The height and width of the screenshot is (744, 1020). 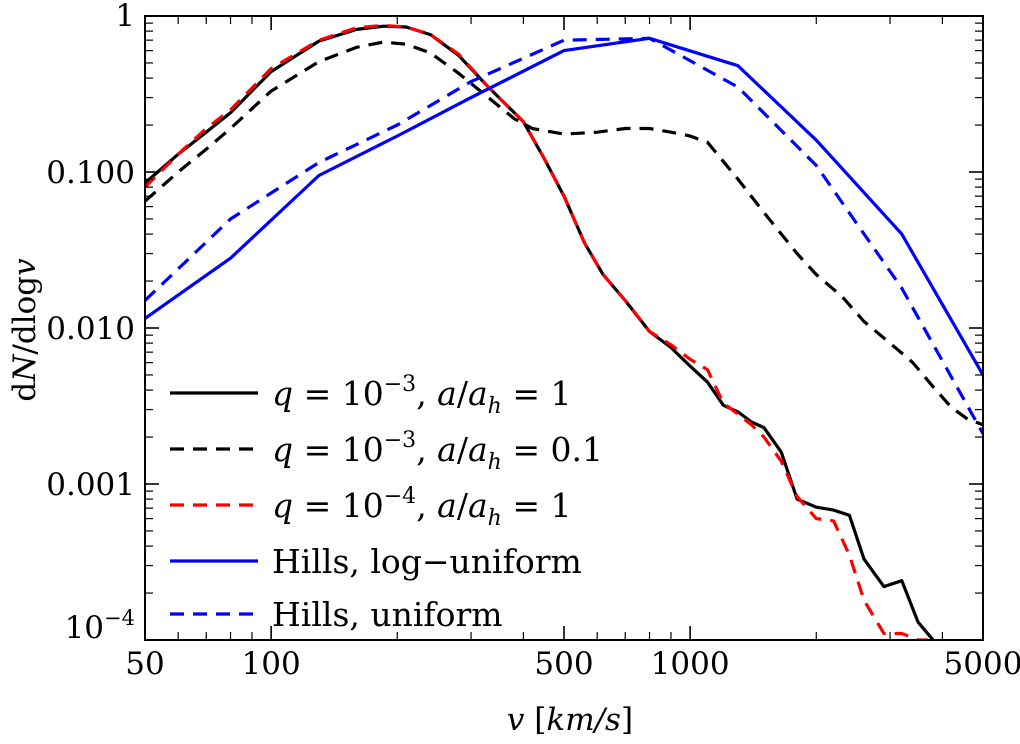 I want to click on legend-label-1: q = 10−3, a/ah = 1, so click(x=421, y=395).